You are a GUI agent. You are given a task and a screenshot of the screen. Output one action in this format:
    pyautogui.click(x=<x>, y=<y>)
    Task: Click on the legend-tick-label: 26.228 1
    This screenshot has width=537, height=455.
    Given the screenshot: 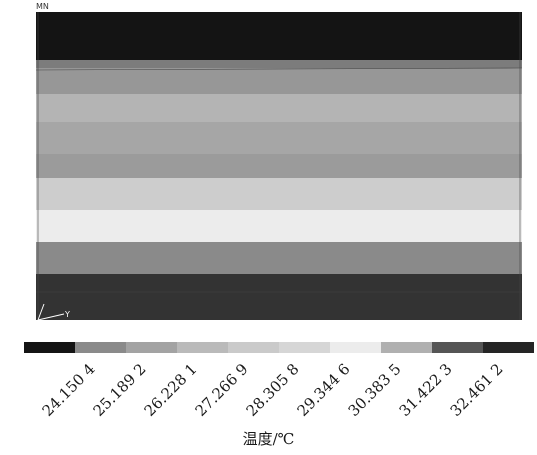 What is the action you would take?
    pyautogui.click(x=170, y=390)
    